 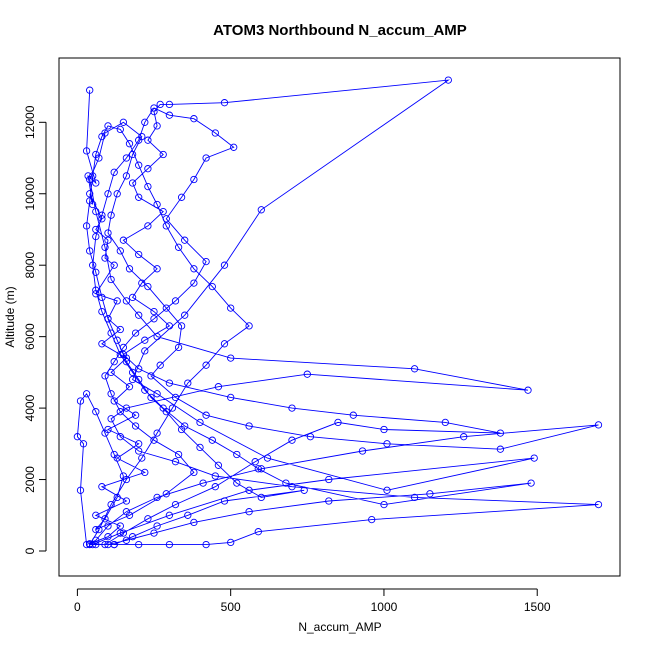 What do you see at coordinates (35, 329) in the screenshot?
I see `y-axis: 0 2000 4000 6000 8000 10000 12000` at bounding box center [35, 329].